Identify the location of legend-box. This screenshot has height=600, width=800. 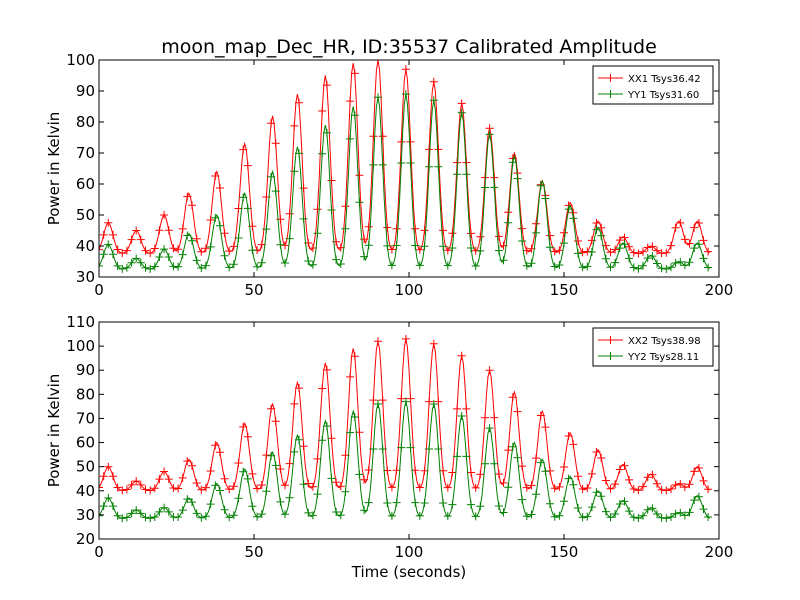
(653, 347).